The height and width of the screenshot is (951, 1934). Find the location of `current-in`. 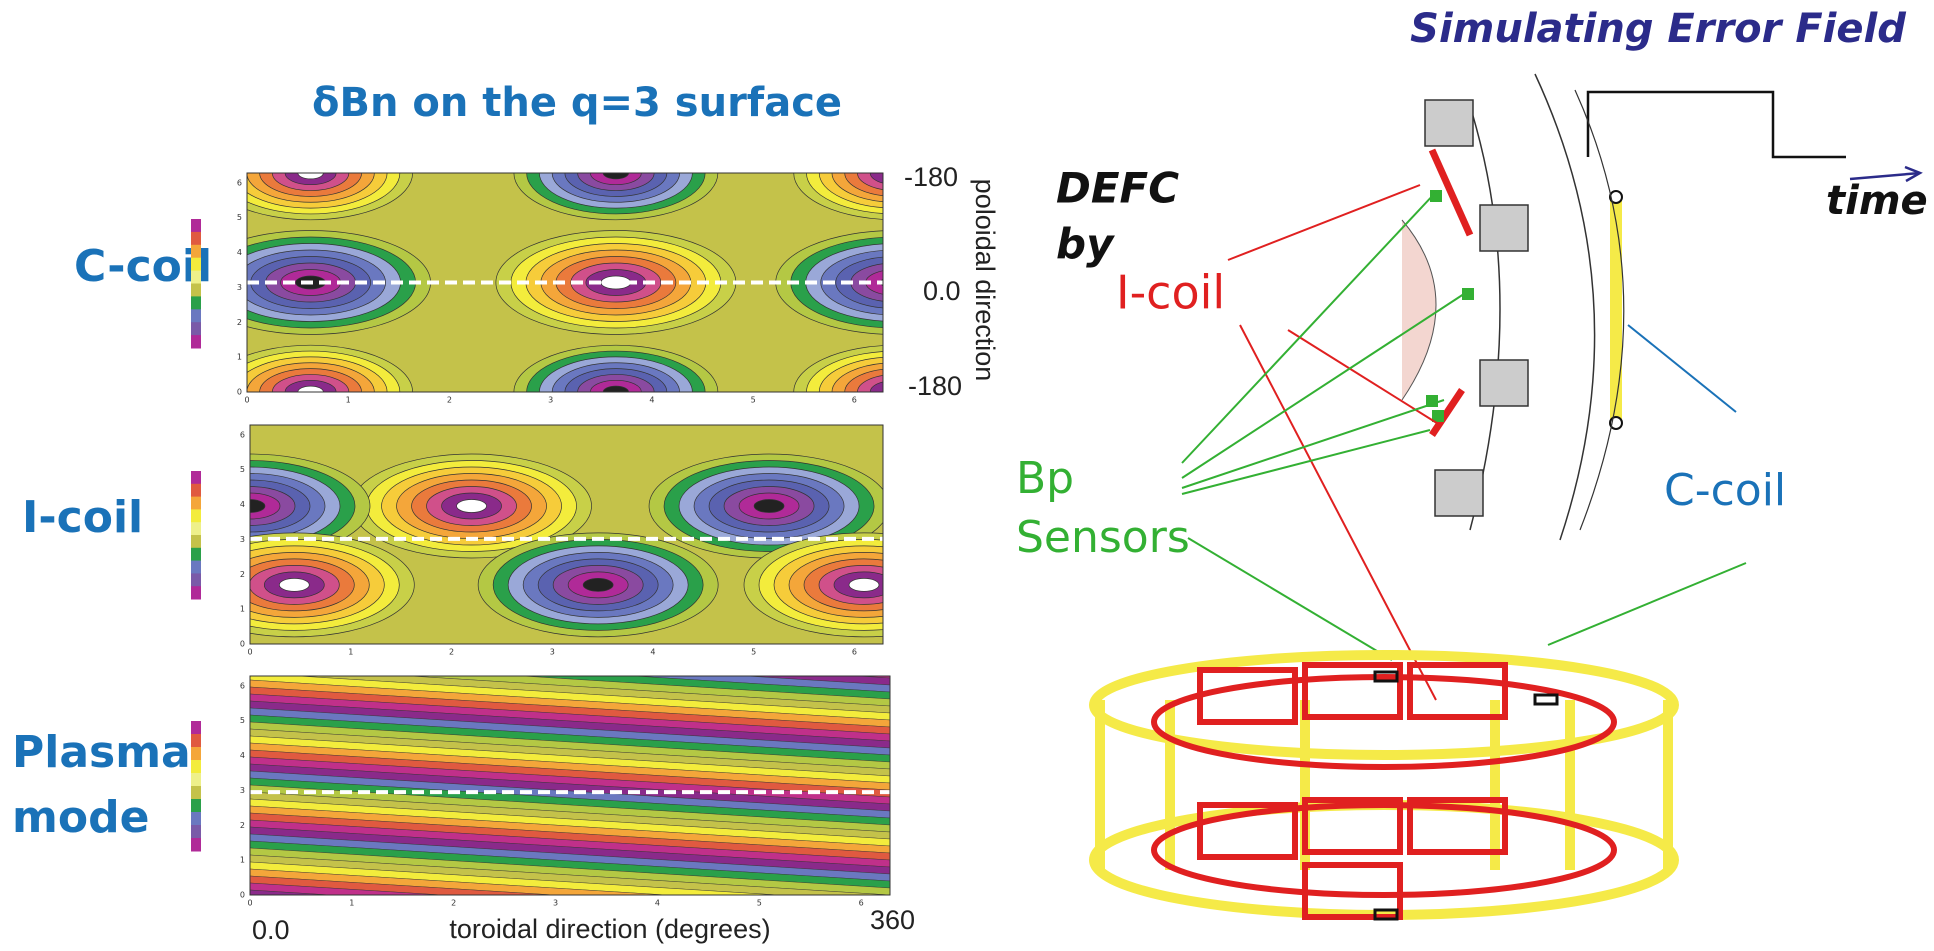

current-in is located at coordinates (1616, 197).